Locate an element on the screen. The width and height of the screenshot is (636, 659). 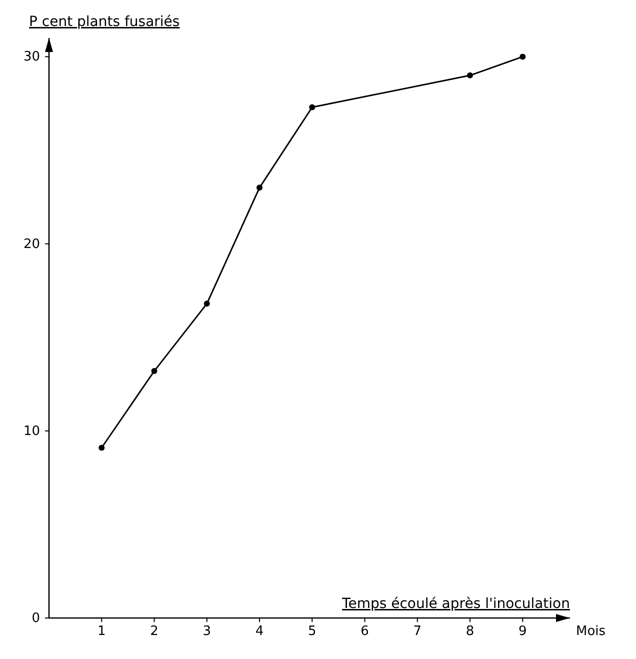
x-tick-label: 2 is located at coordinates (154, 631).